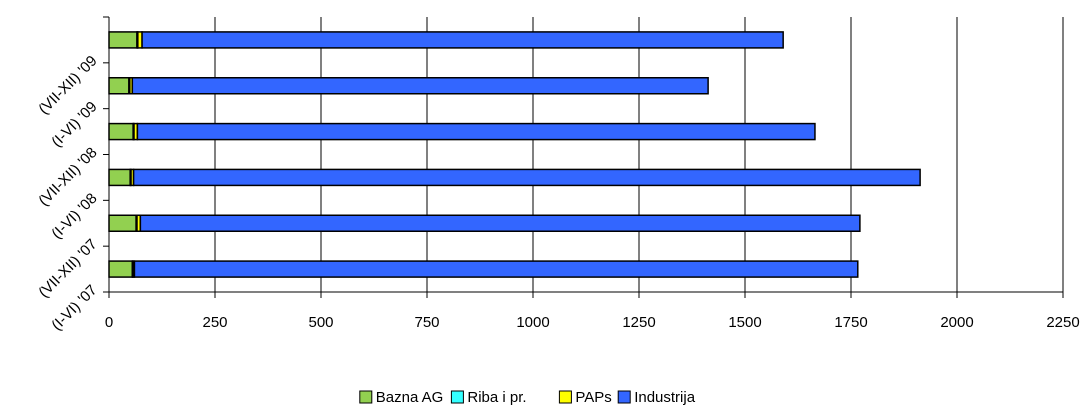 This screenshot has height=413, width=1087. What do you see at coordinates (496, 397) in the screenshot?
I see `legend-label: Riba i pr.` at bounding box center [496, 397].